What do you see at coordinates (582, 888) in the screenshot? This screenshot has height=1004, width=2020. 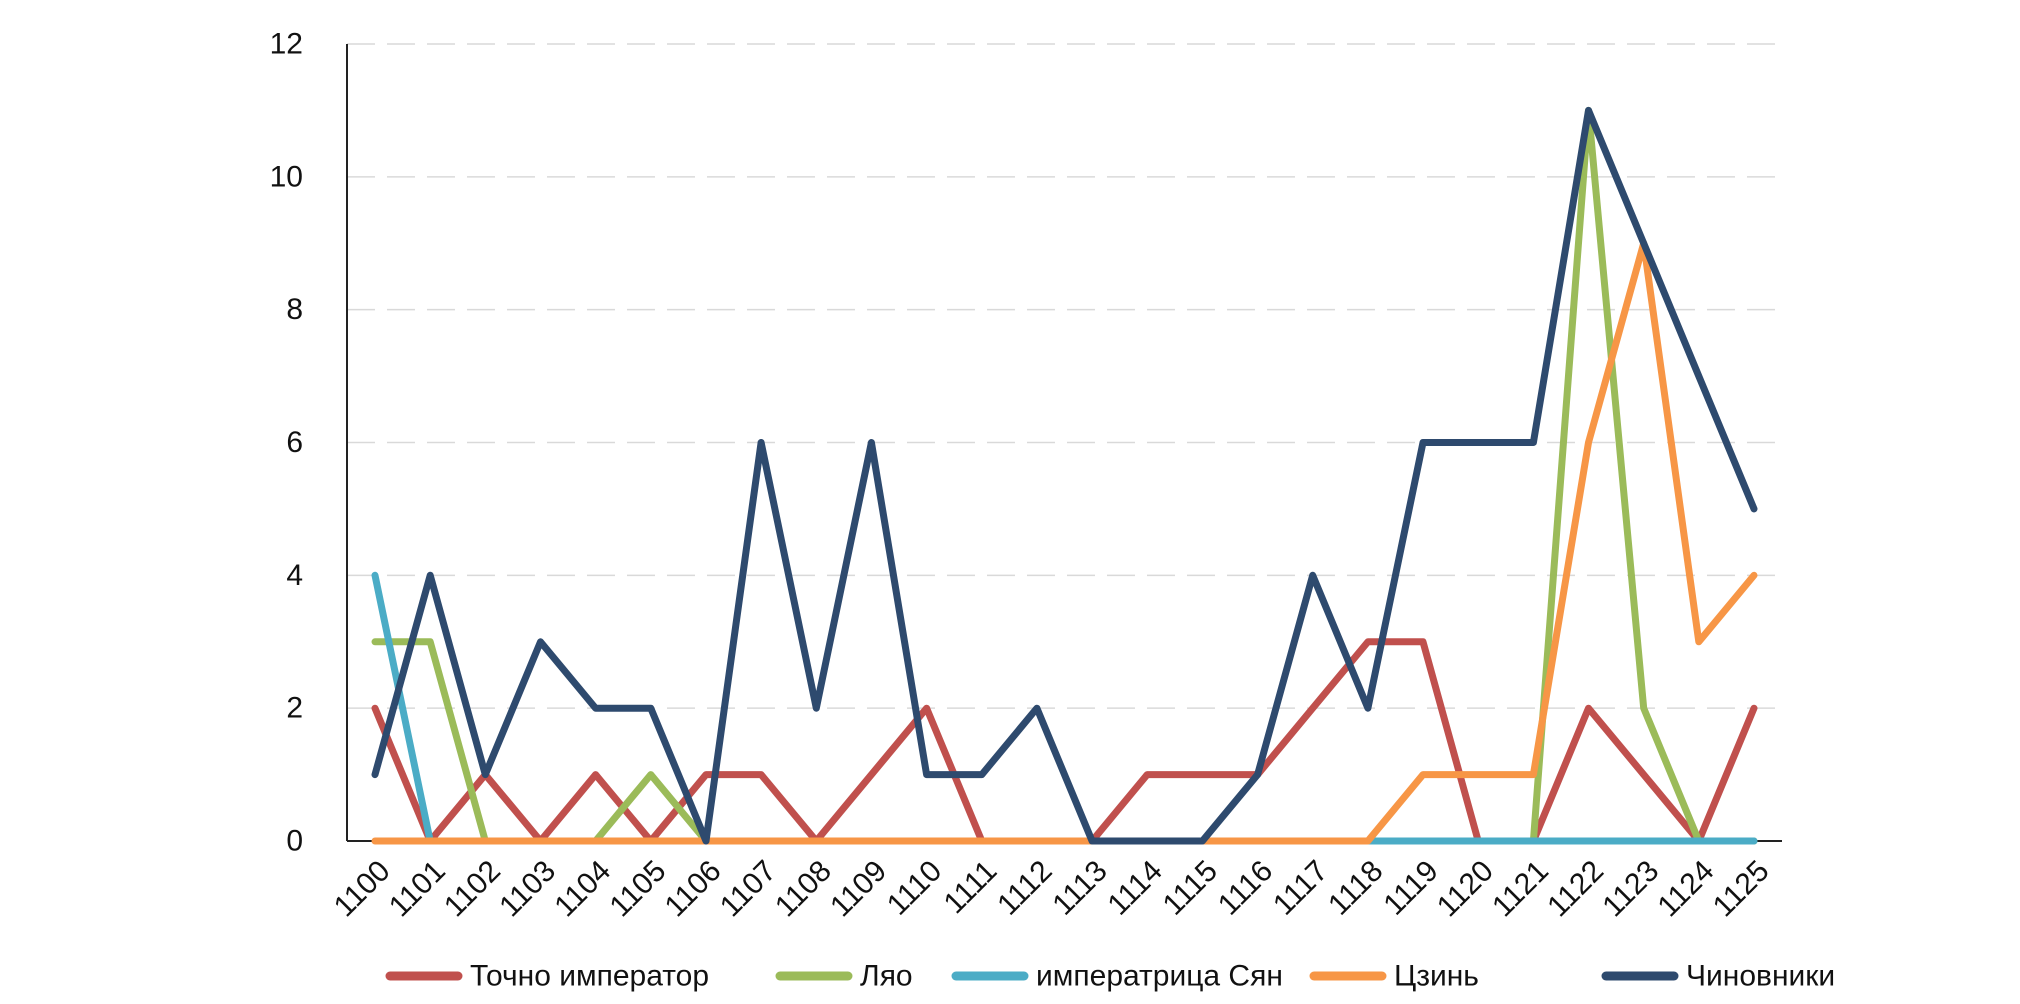 I see `x-tick-label: 1104` at bounding box center [582, 888].